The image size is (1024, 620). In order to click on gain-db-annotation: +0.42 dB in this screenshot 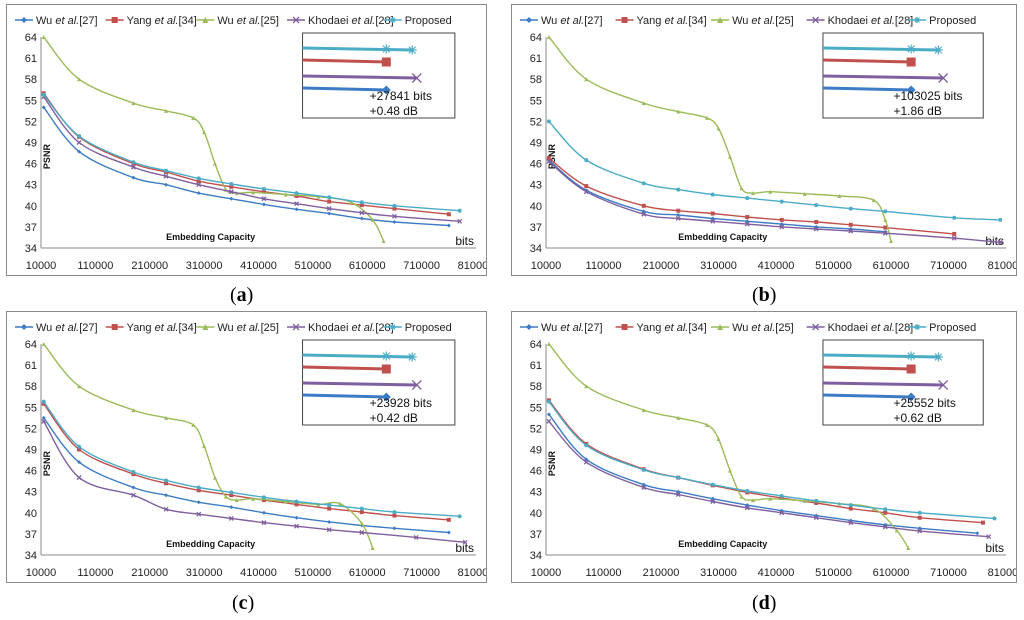, I will do `click(394, 418)`.